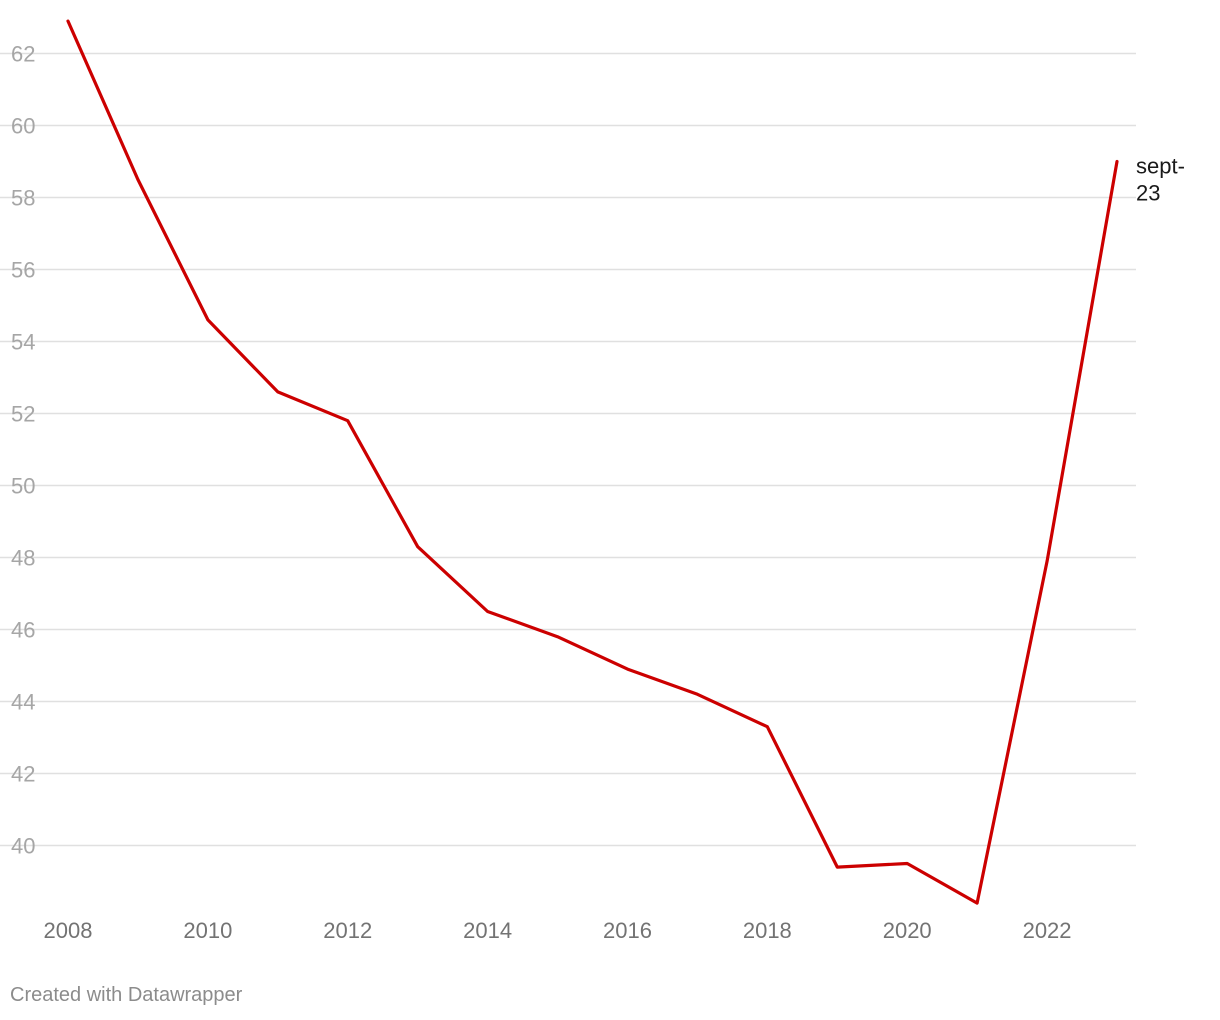 This screenshot has height=1020, width=1220. I want to click on y-tick-label: 50, so click(23, 486).